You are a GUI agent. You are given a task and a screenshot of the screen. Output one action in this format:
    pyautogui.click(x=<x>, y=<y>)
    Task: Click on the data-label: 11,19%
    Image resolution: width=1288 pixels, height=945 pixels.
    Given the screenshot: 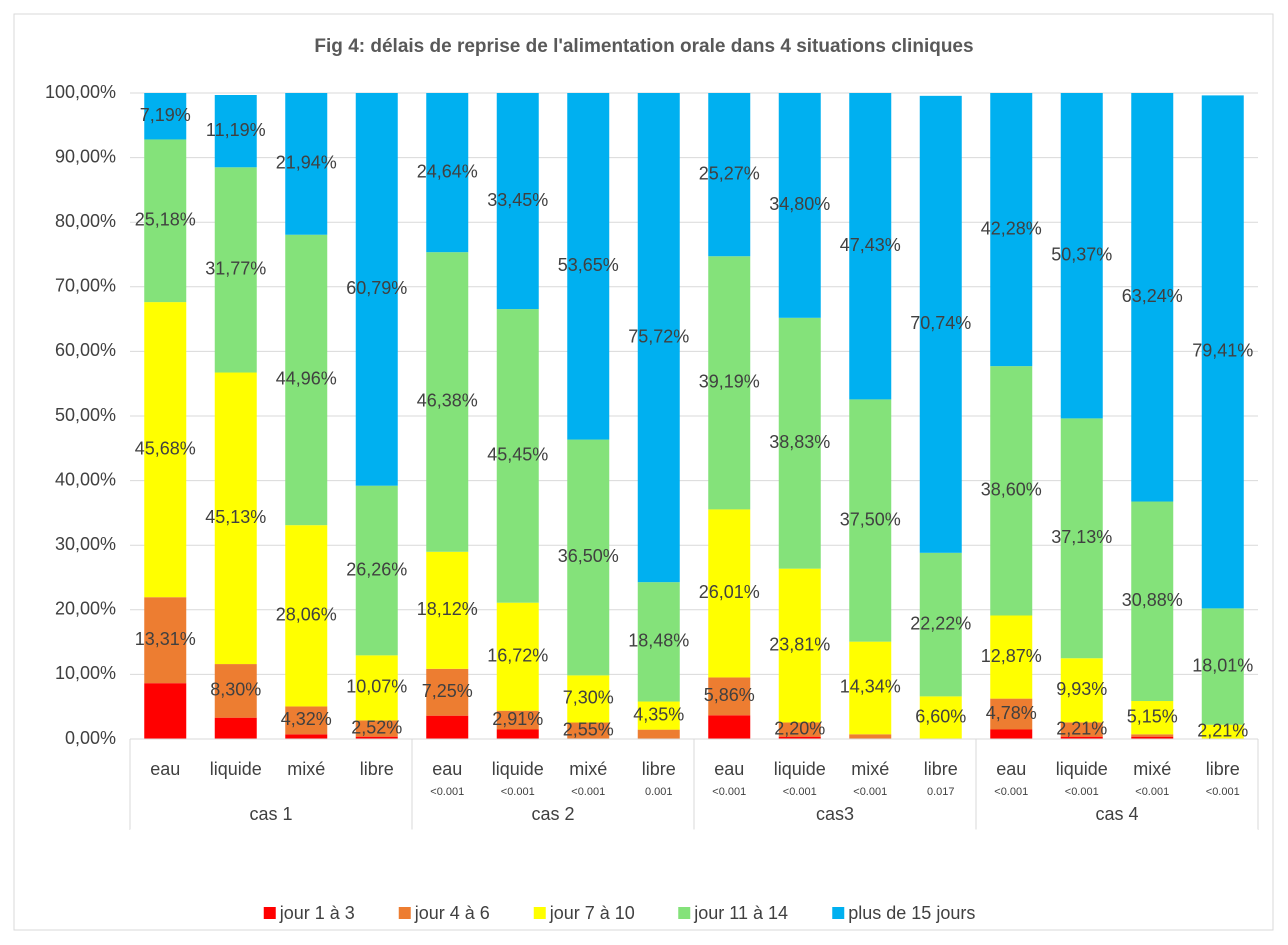 What is the action you would take?
    pyautogui.click(x=236, y=130)
    